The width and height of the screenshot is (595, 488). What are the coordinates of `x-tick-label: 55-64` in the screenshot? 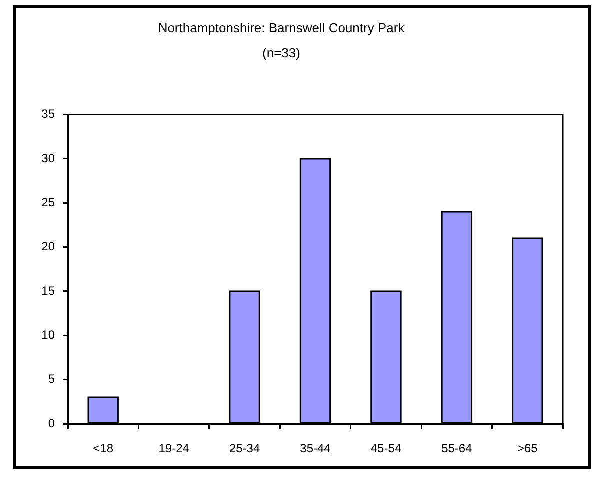 It's located at (457, 449).